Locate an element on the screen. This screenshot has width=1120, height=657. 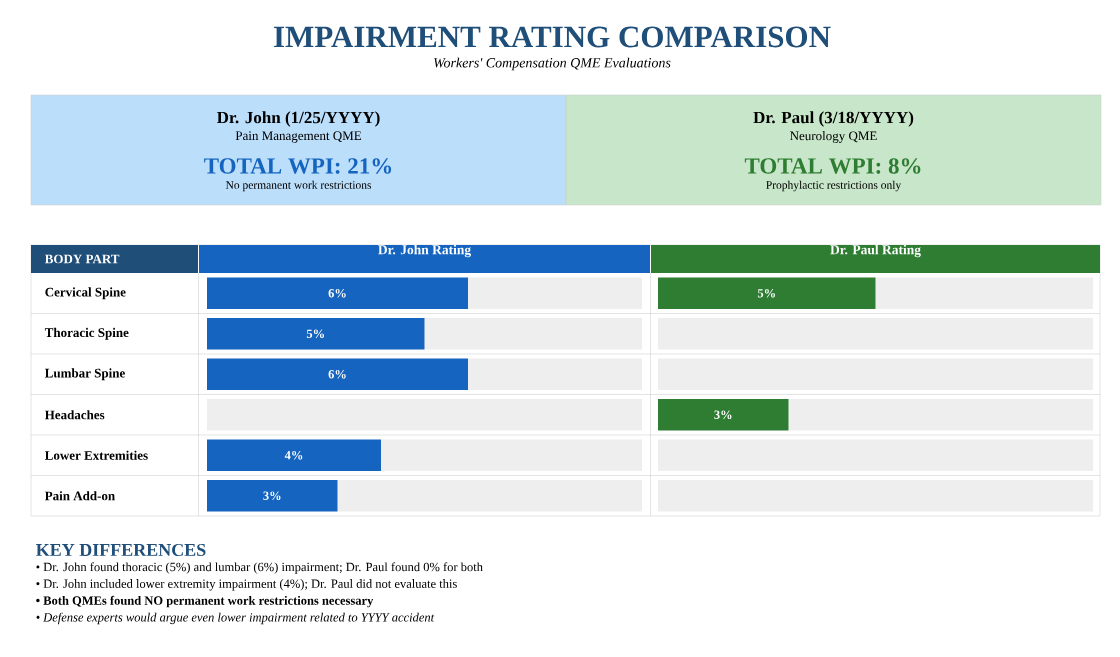
text: IMPAIRMENT RATING COMPARISON is located at coordinates (552, 37).